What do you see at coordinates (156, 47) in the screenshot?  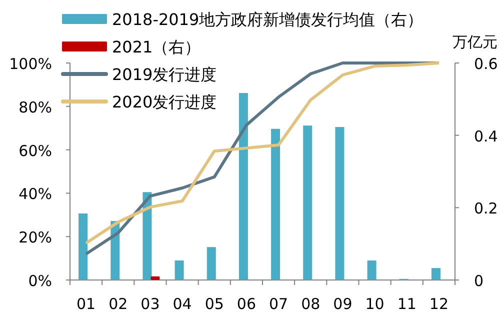 I see `legend-label: 2021（右）` at bounding box center [156, 47].